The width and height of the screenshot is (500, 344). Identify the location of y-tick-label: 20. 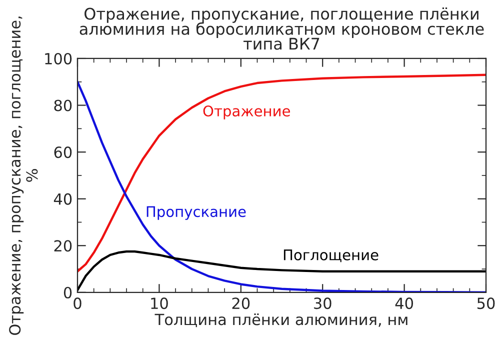
(63, 246).